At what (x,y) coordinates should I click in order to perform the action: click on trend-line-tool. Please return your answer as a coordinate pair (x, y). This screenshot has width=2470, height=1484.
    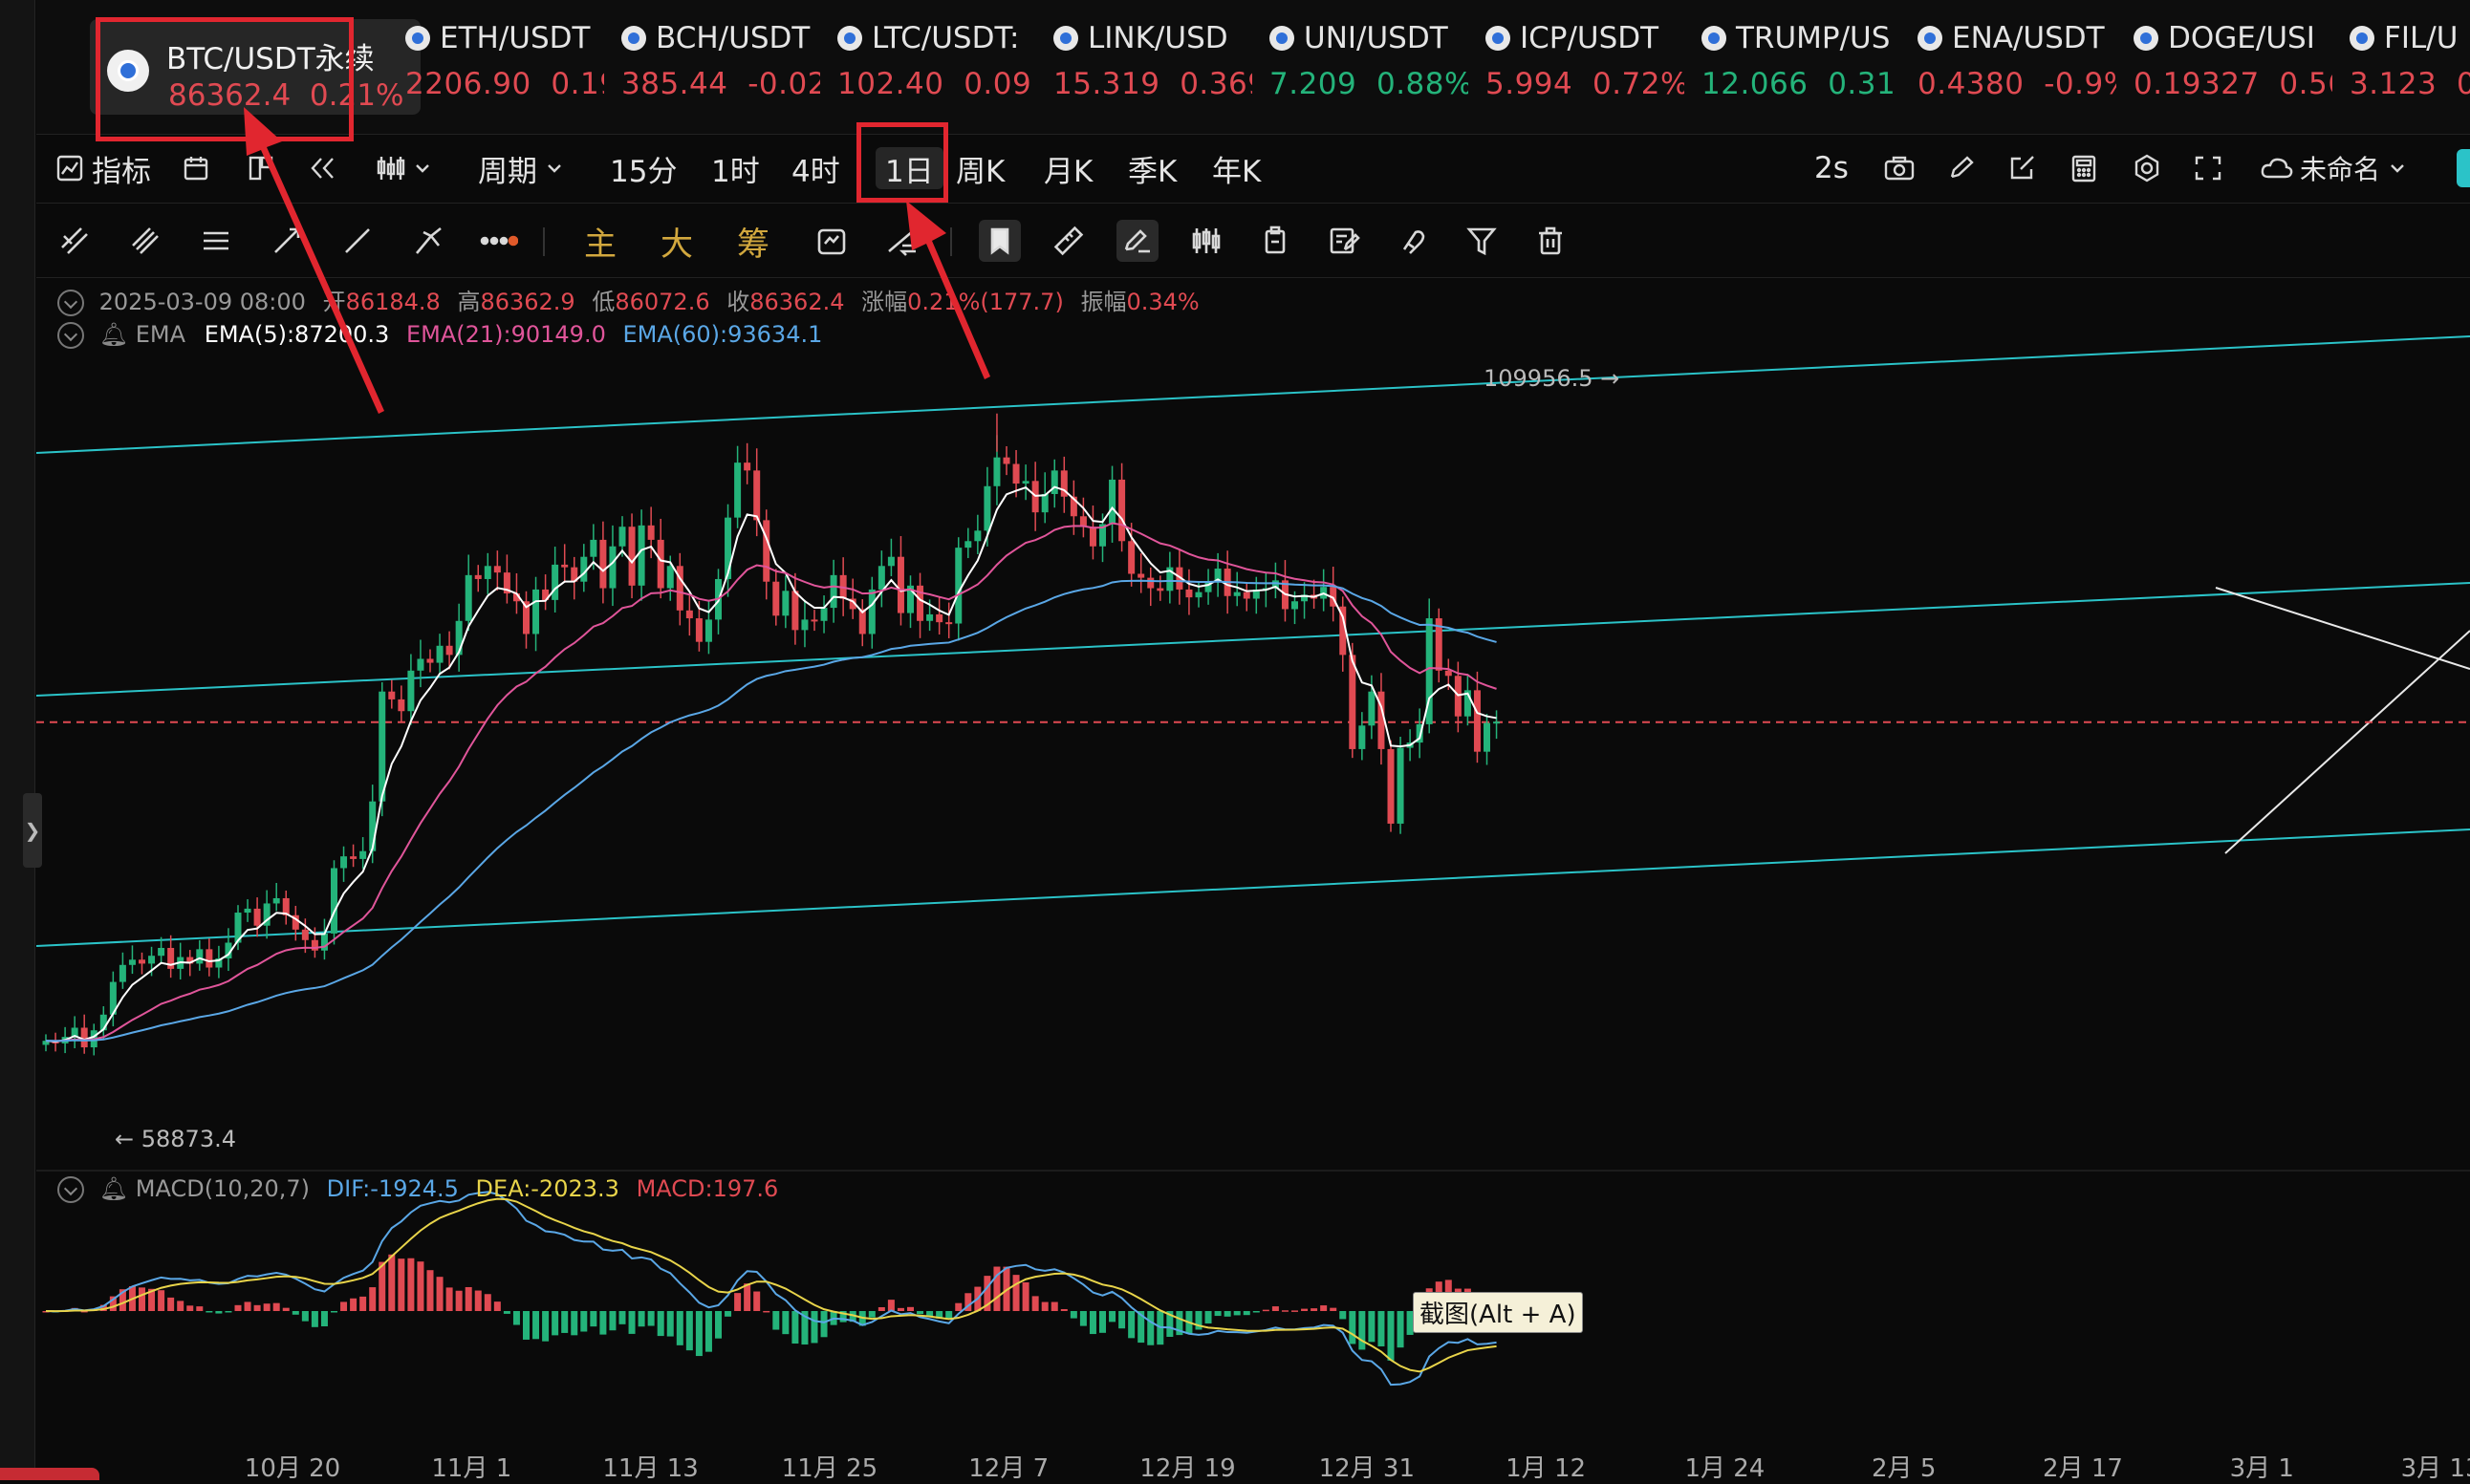
    Looking at the image, I should click on (357, 241).